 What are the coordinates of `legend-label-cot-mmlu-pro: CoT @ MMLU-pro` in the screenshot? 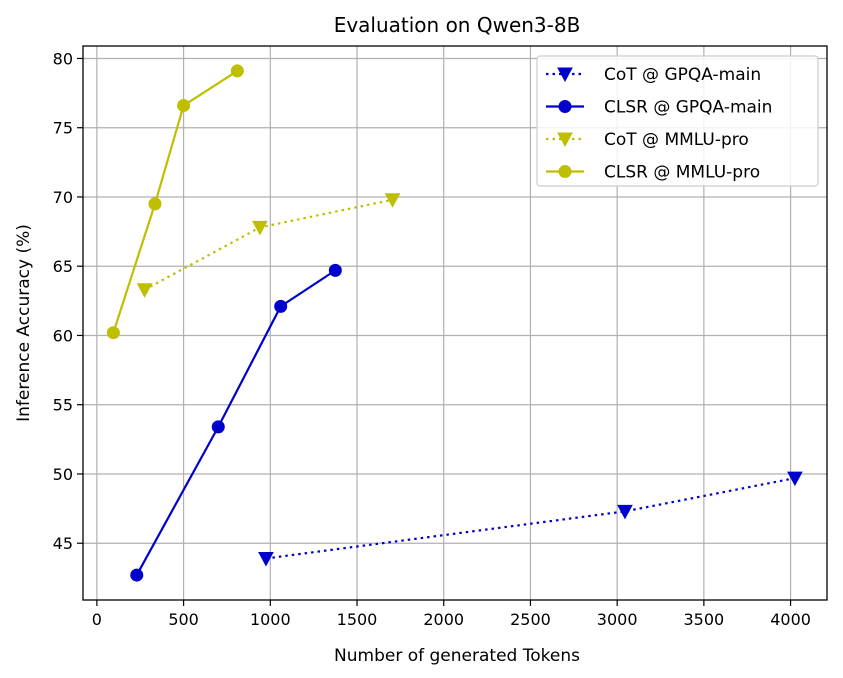 It's located at (676, 140).